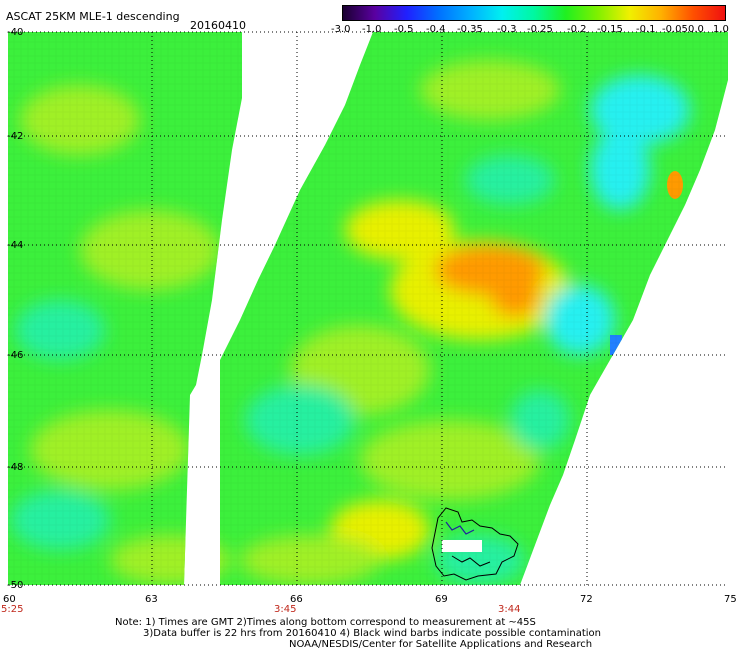 Image resolution: width=740 pixels, height=650 pixels. What do you see at coordinates (610, 29) in the screenshot?
I see `color-scale-label: -0.15` at bounding box center [610, 29].